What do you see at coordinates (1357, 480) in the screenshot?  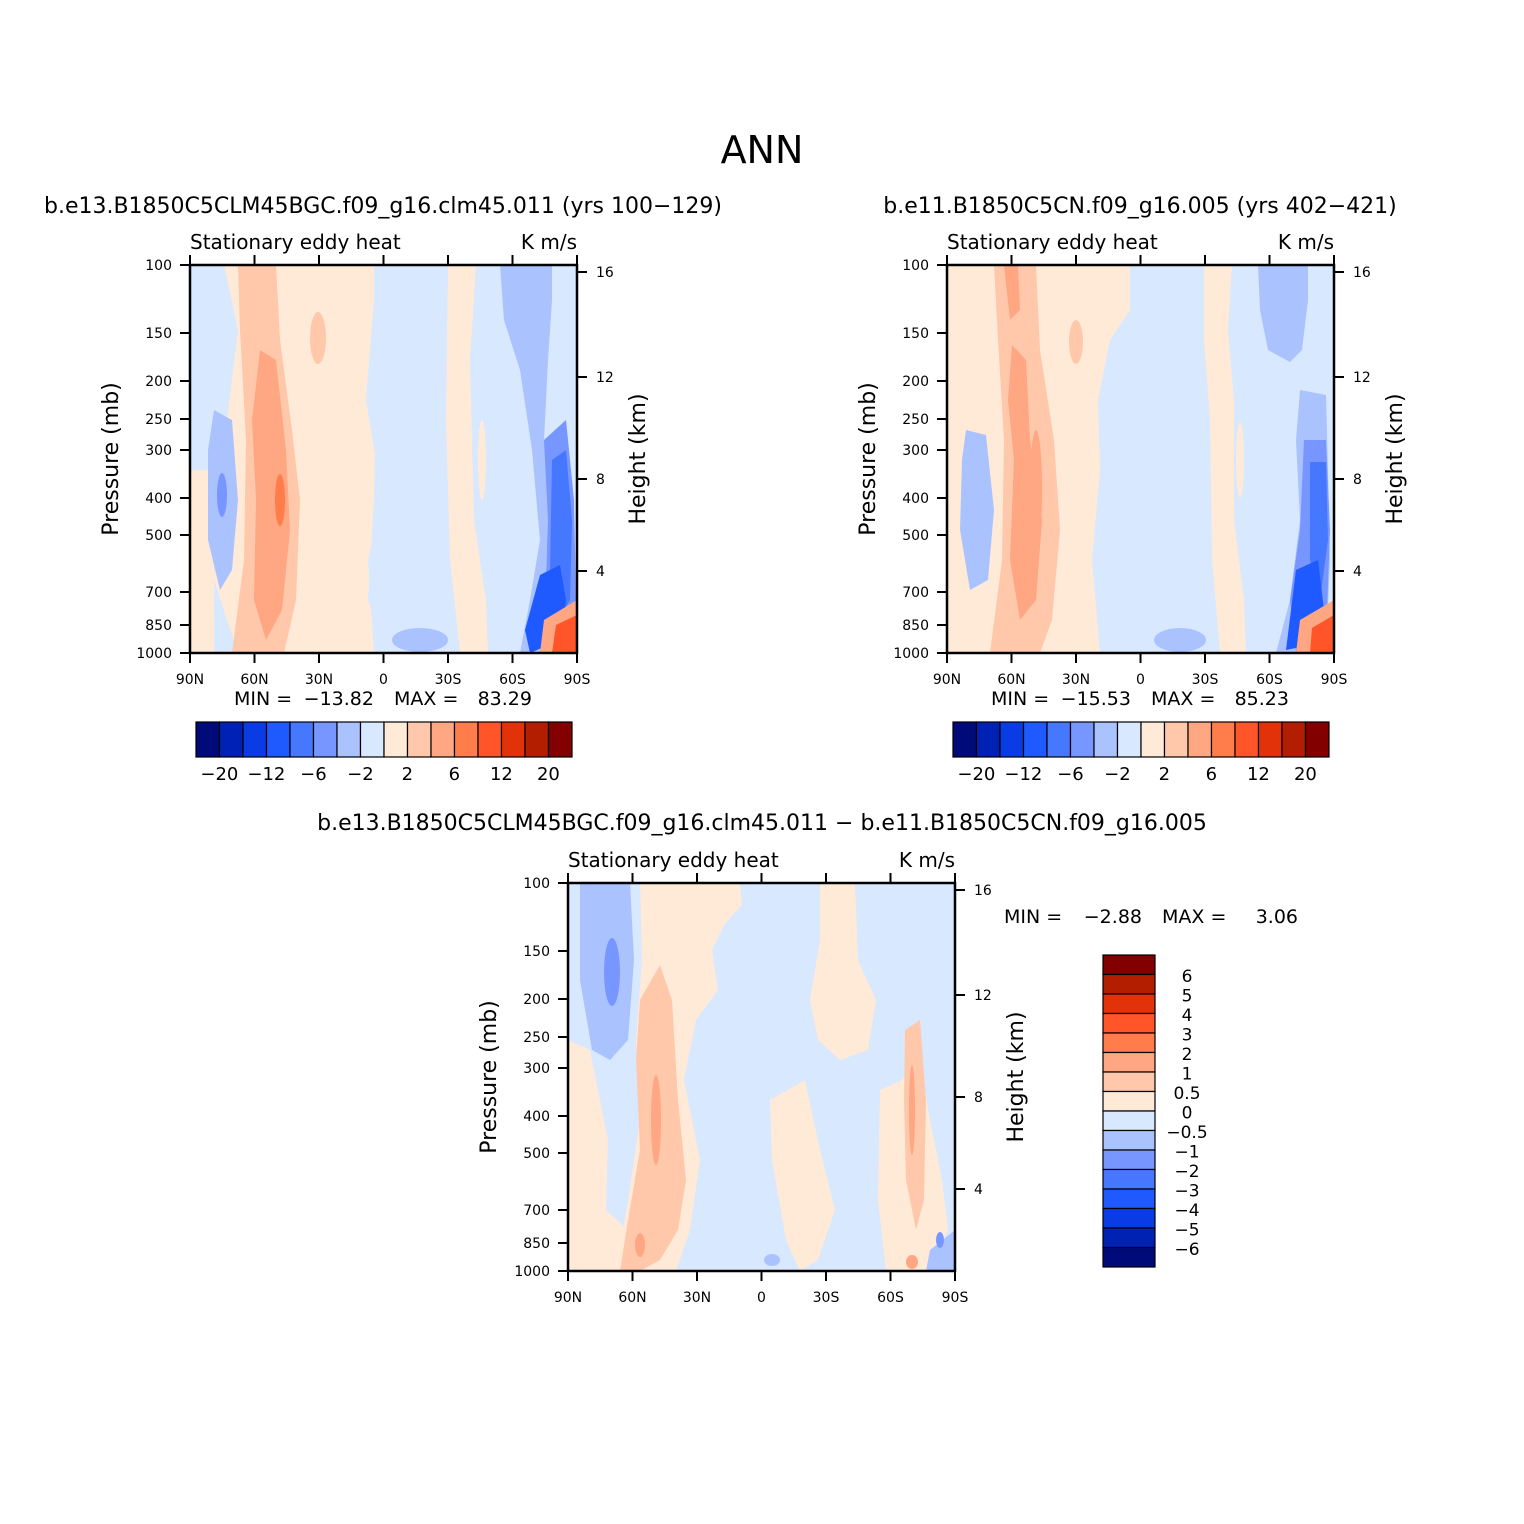 I see `y2-tick-label: 8` at bounding box center [1357, 480].